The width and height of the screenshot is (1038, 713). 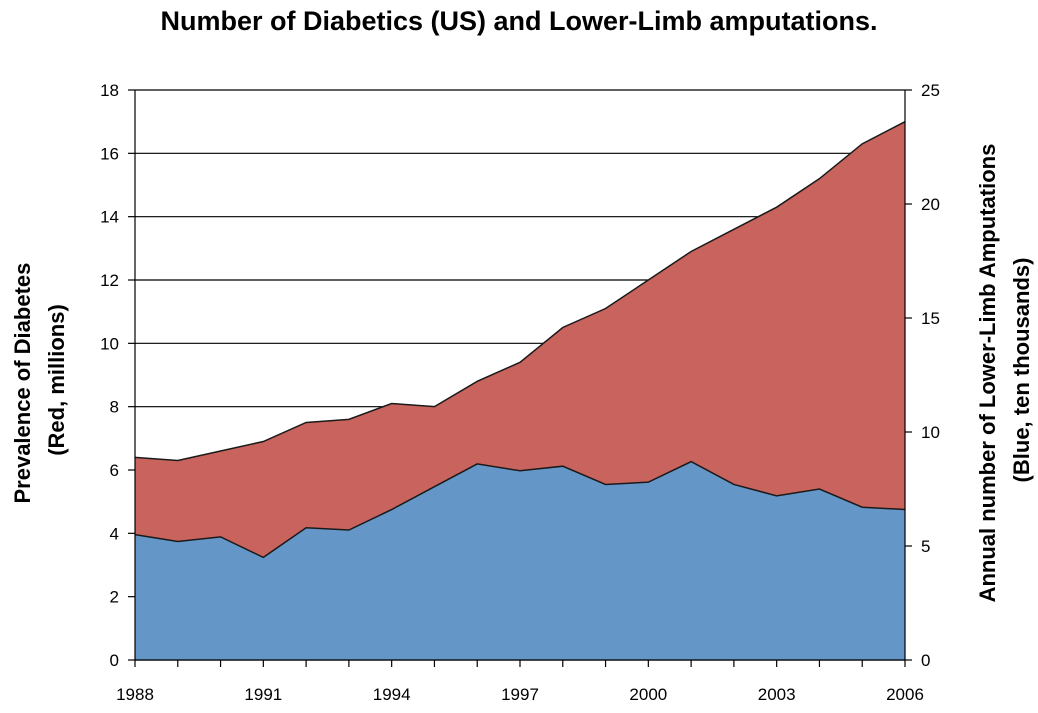 I want to click on left-tick-label: 2, so click(x=114, y=597).